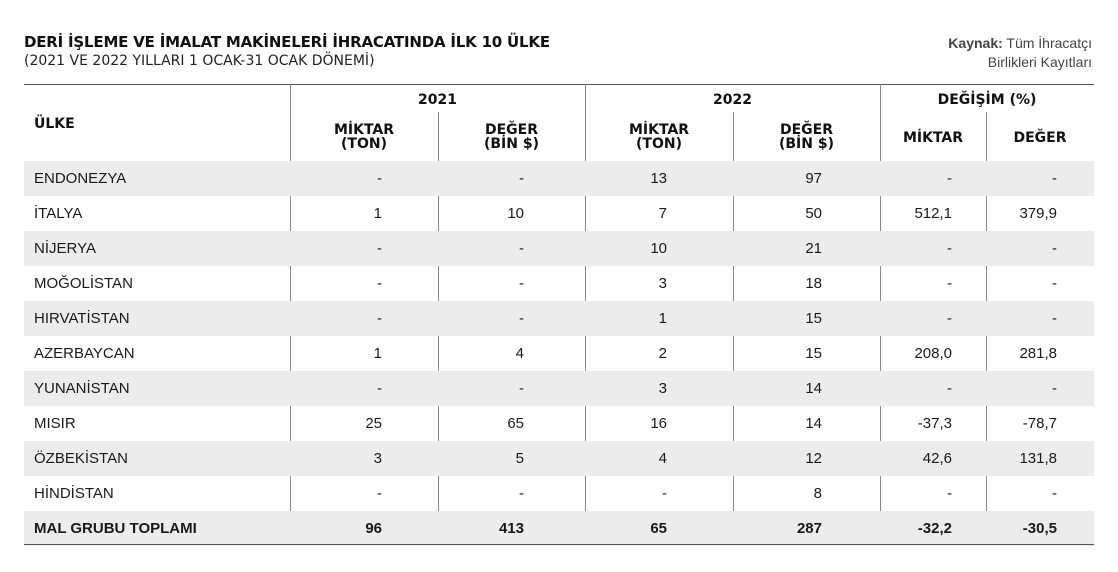 This screenshot has height=572, width=1118. What do you see at coordinates (975, 43) in the screenshot?
I see `source-label: Kaynak:` at bounding box center [975, 43].